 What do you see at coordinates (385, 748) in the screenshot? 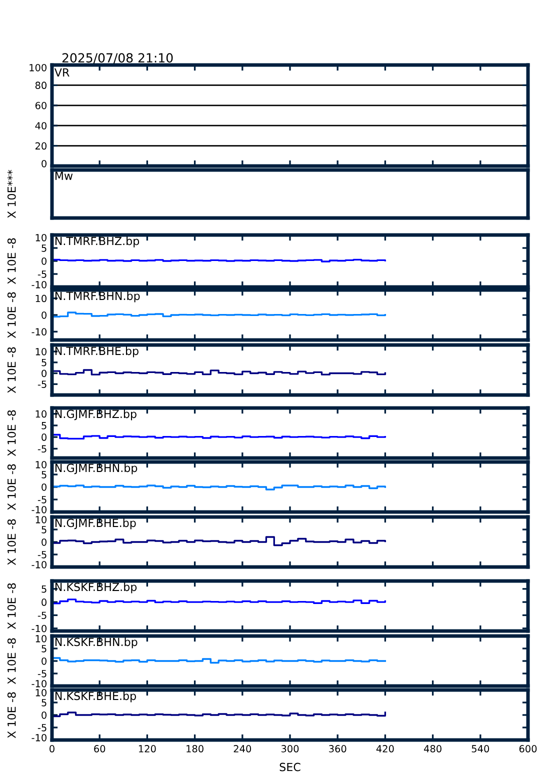
I see `x-tick-label: 420` at bounding box center [385, 748].